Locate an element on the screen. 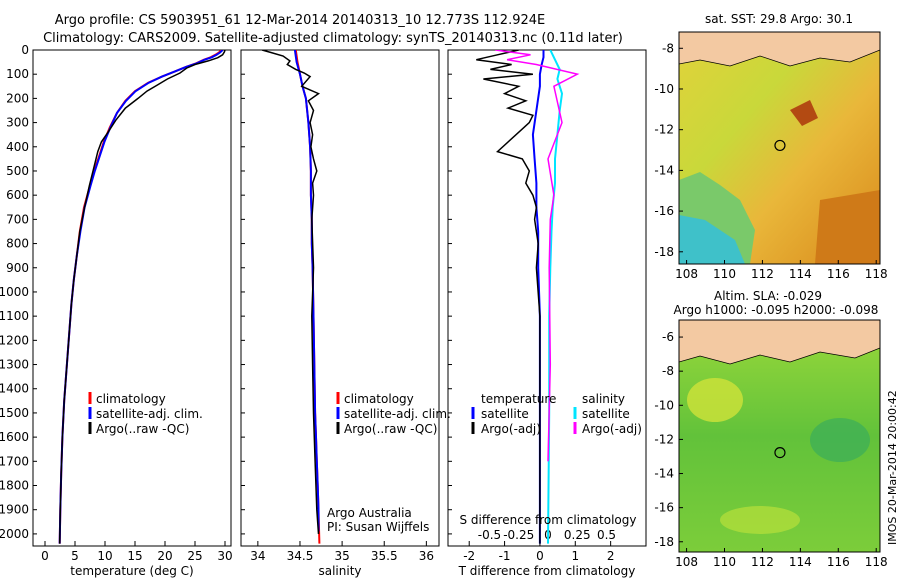 This screenshot has height=580, width=900. credit-institution: Argo Australia is located at coordinates (369, 513).